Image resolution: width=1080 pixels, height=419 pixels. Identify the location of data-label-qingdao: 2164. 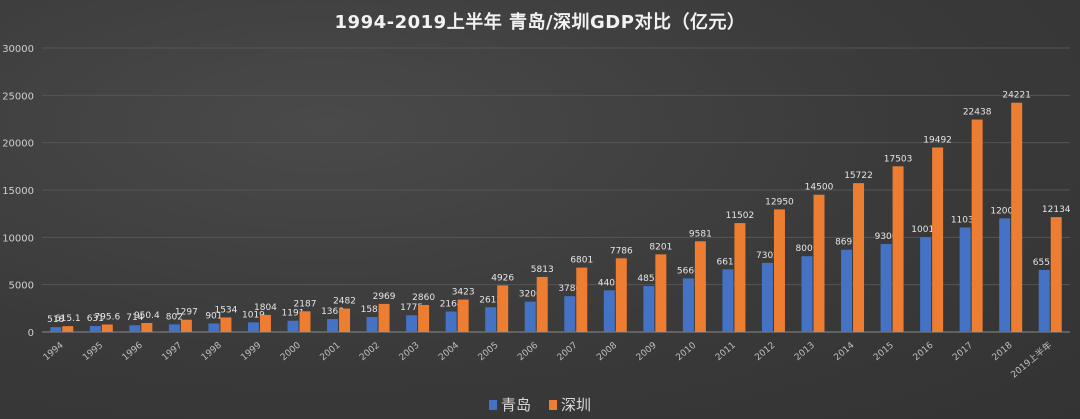
(451, 305).